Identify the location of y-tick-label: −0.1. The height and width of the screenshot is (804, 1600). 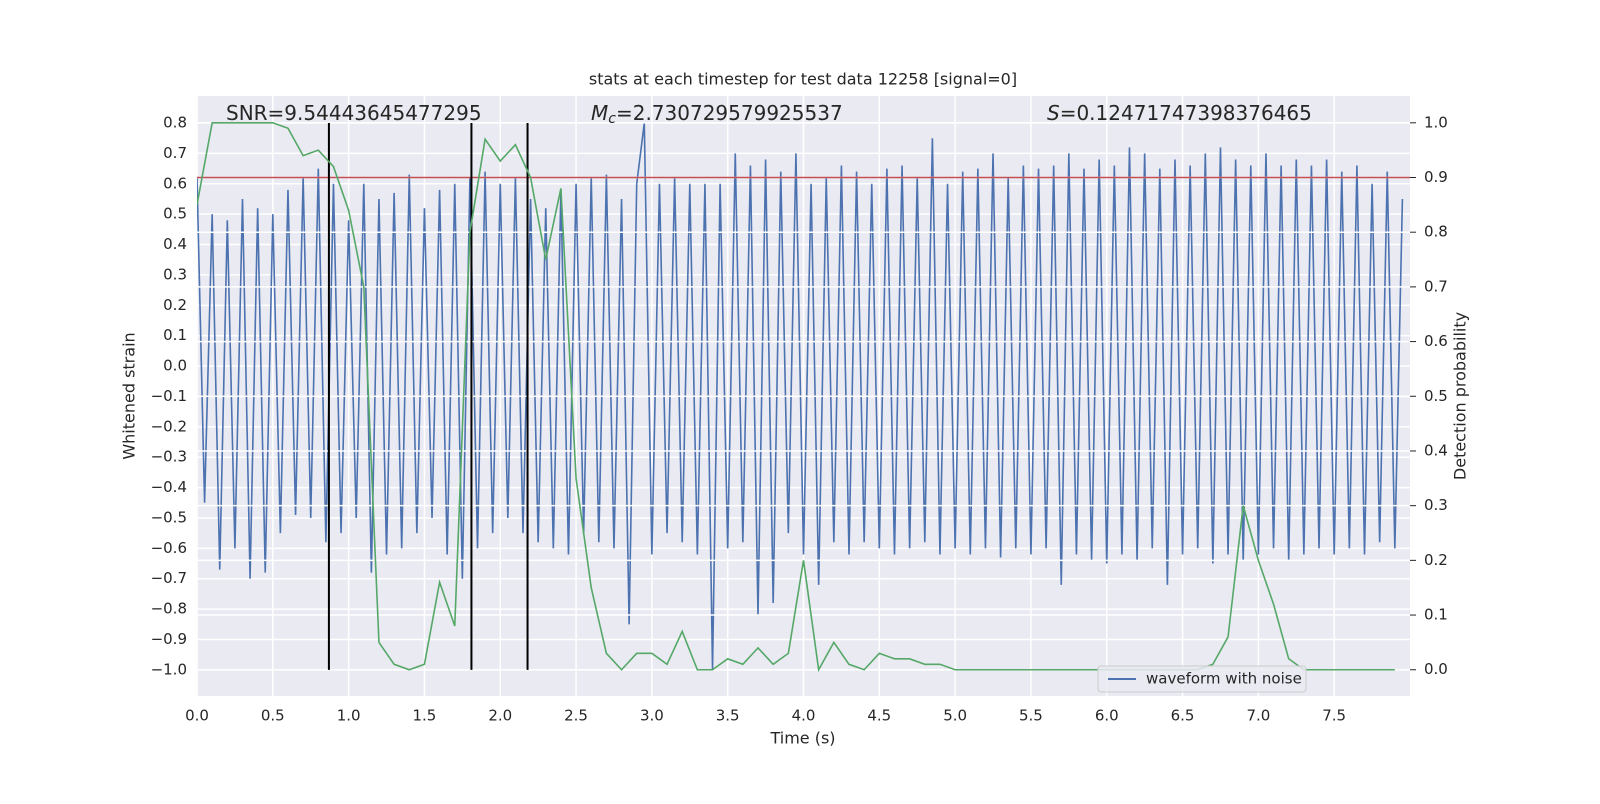
(169, 396).